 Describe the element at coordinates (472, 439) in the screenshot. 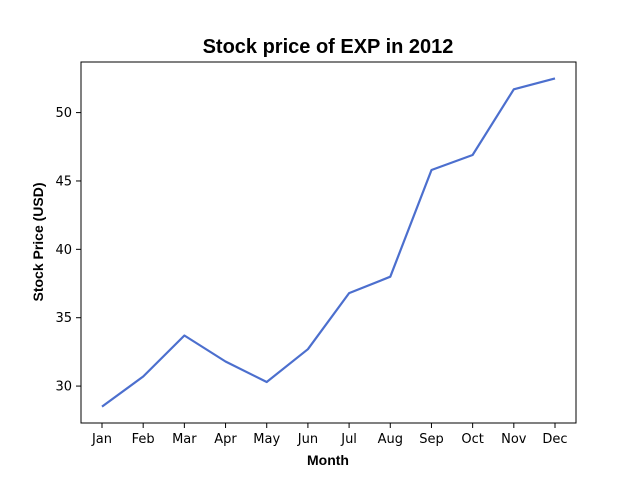

I see `x-tick-label: Oct` at that location.